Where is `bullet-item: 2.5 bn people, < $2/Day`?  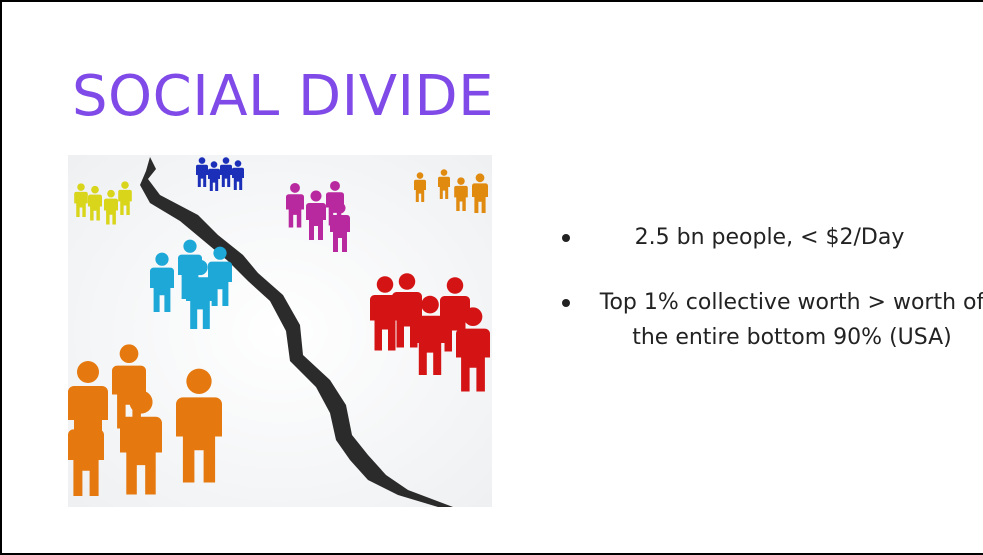 bullet-item: 2.5 bn people, < $2/Day is located at coordinates (762, 237).